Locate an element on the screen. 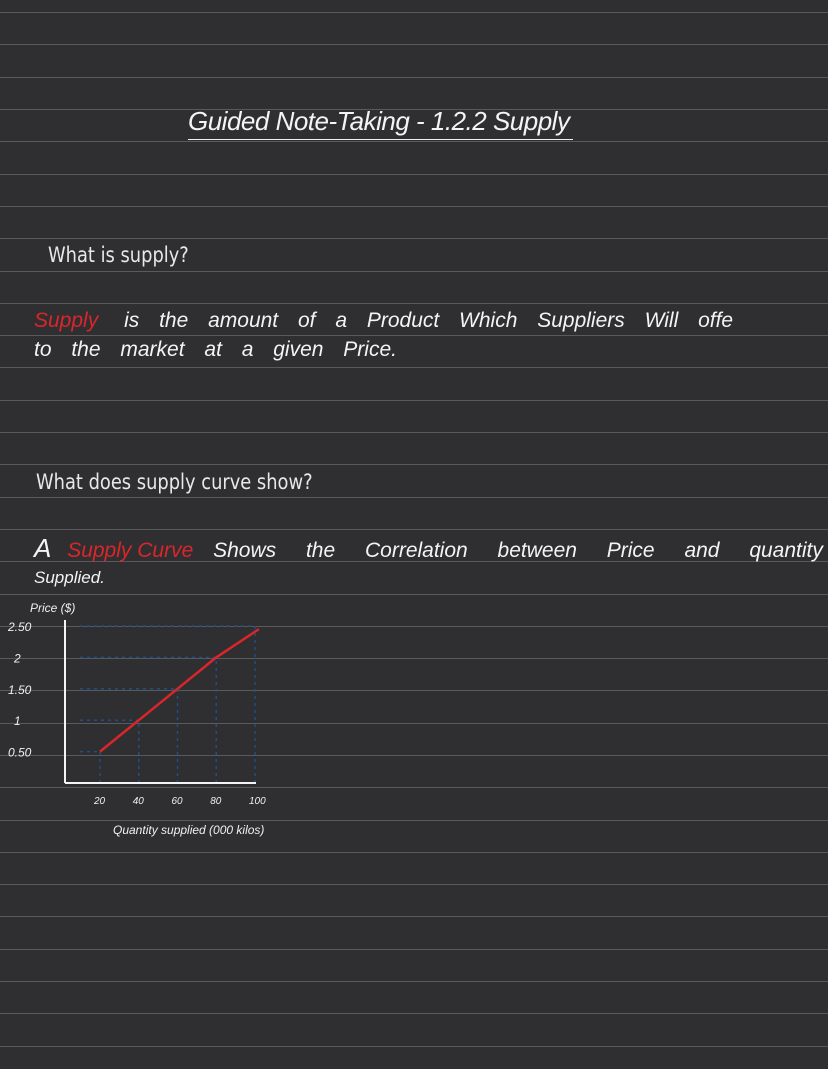  term-supply-curve: Supply Curve is located at coordinates (130, 550).